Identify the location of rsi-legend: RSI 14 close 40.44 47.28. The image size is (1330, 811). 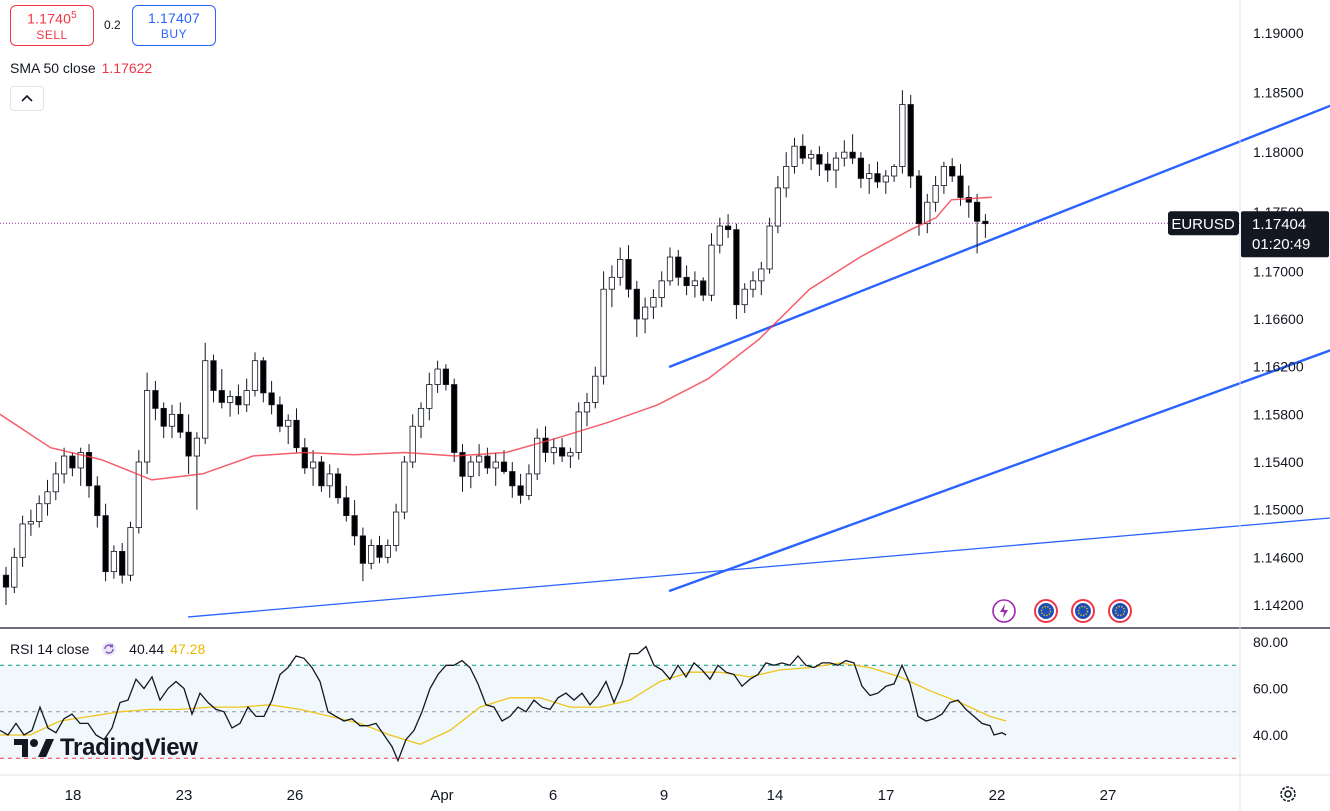
(107, 649).